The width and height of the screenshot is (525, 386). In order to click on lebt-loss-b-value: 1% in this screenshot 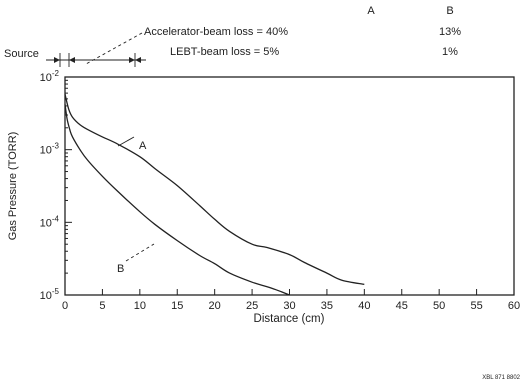, I will do `click(450, 52)`.